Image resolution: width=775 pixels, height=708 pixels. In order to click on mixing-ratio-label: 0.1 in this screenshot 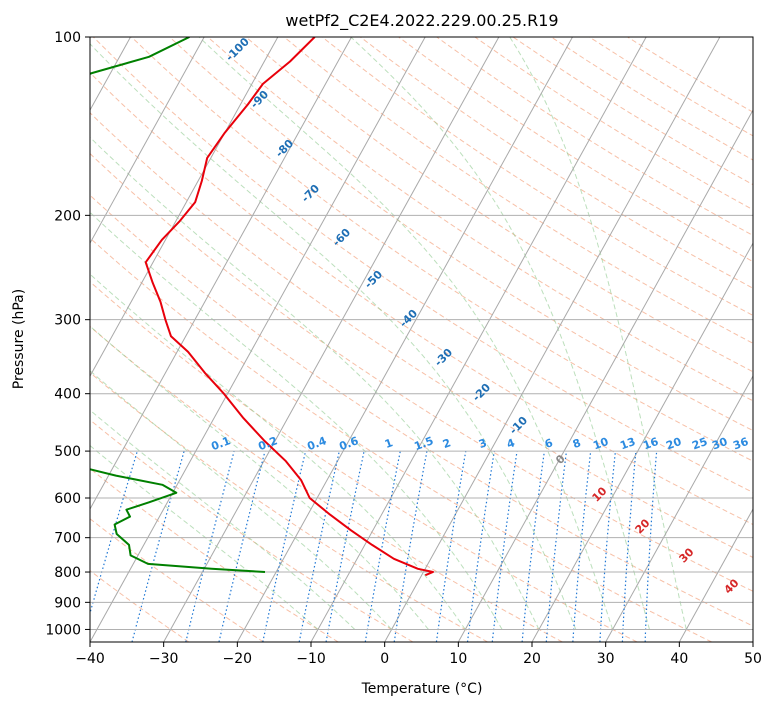, I will do `click(220, 443)`.